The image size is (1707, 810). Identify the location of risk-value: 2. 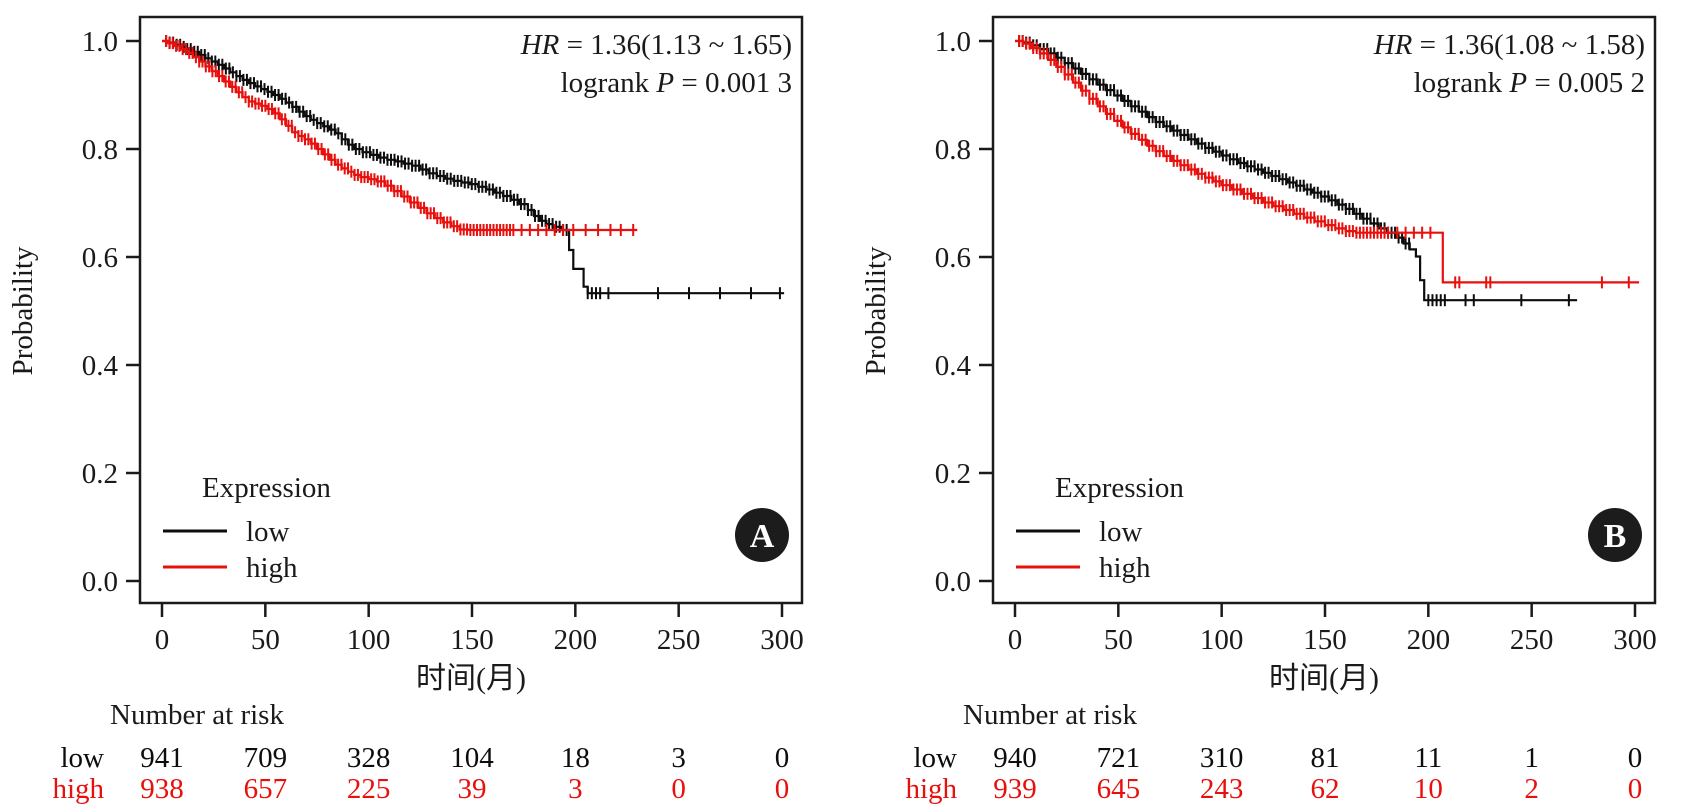
(1531, 789).